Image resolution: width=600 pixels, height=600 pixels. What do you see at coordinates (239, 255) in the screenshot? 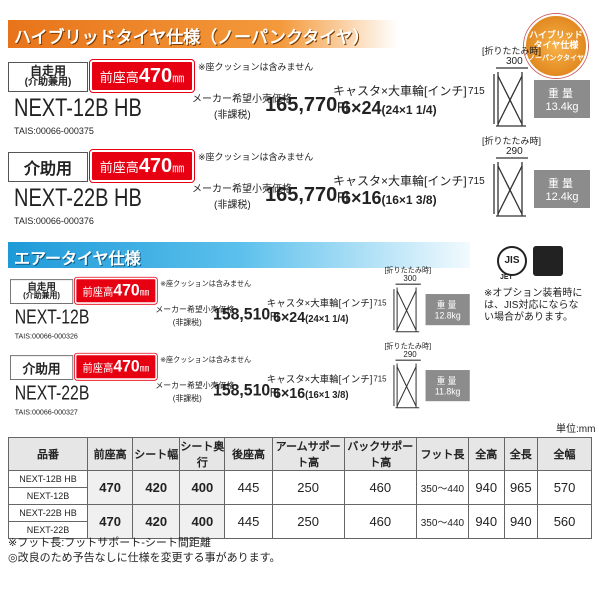
I see `blue-header` at bounding box center [239, 255].